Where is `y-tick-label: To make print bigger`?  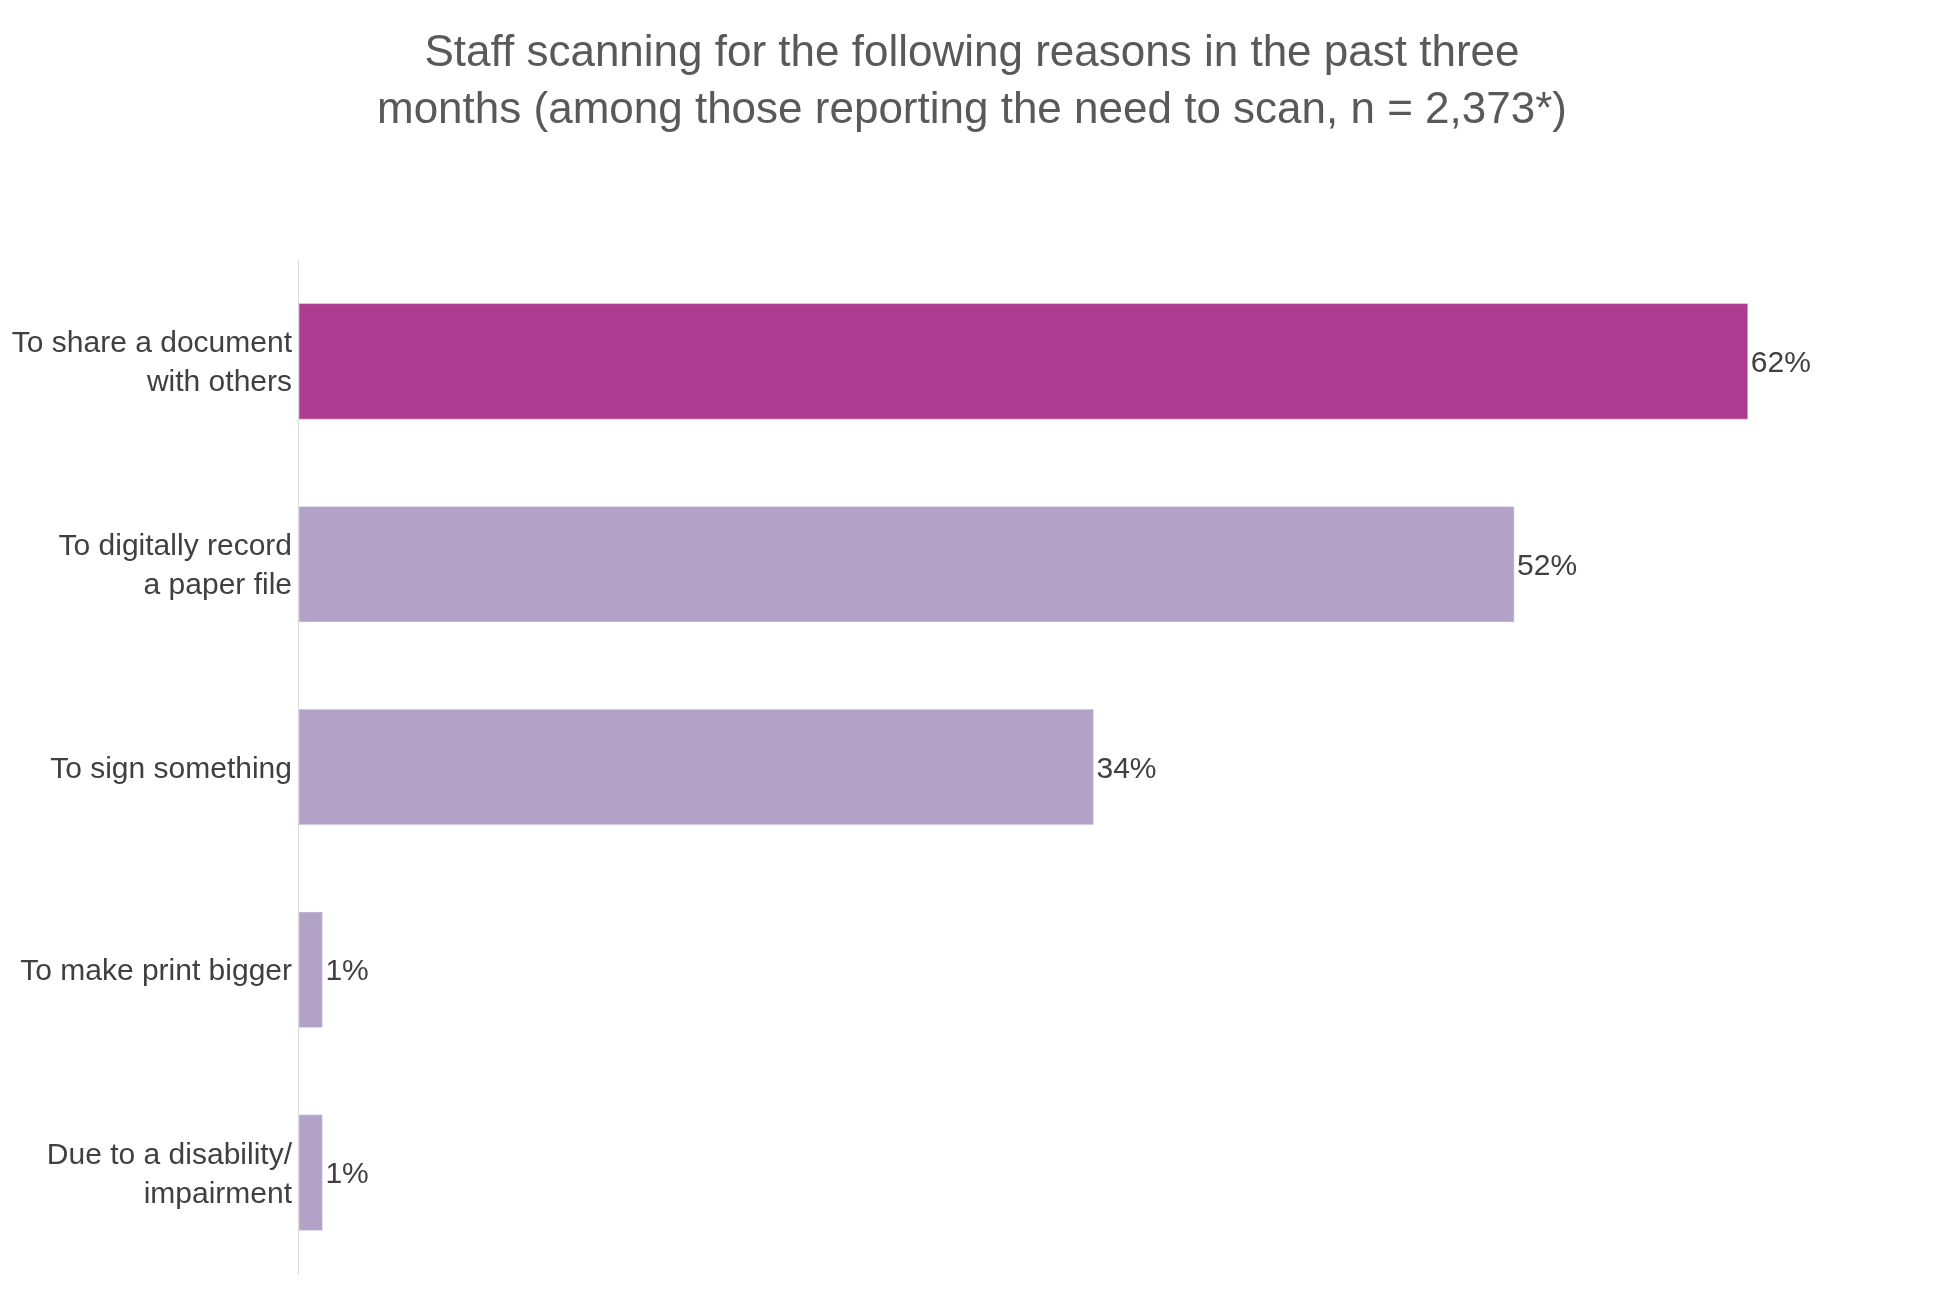 y-tick-label: To make print bigger is located at coordinates (156, 970).